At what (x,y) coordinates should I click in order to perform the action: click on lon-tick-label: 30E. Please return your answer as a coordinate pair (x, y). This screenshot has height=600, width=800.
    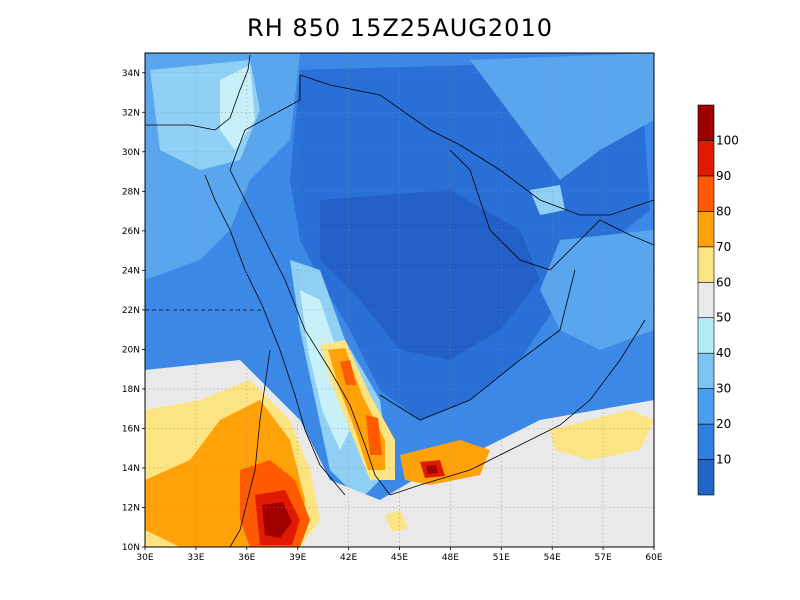
    Looking at the image, I should click on (144, 558).